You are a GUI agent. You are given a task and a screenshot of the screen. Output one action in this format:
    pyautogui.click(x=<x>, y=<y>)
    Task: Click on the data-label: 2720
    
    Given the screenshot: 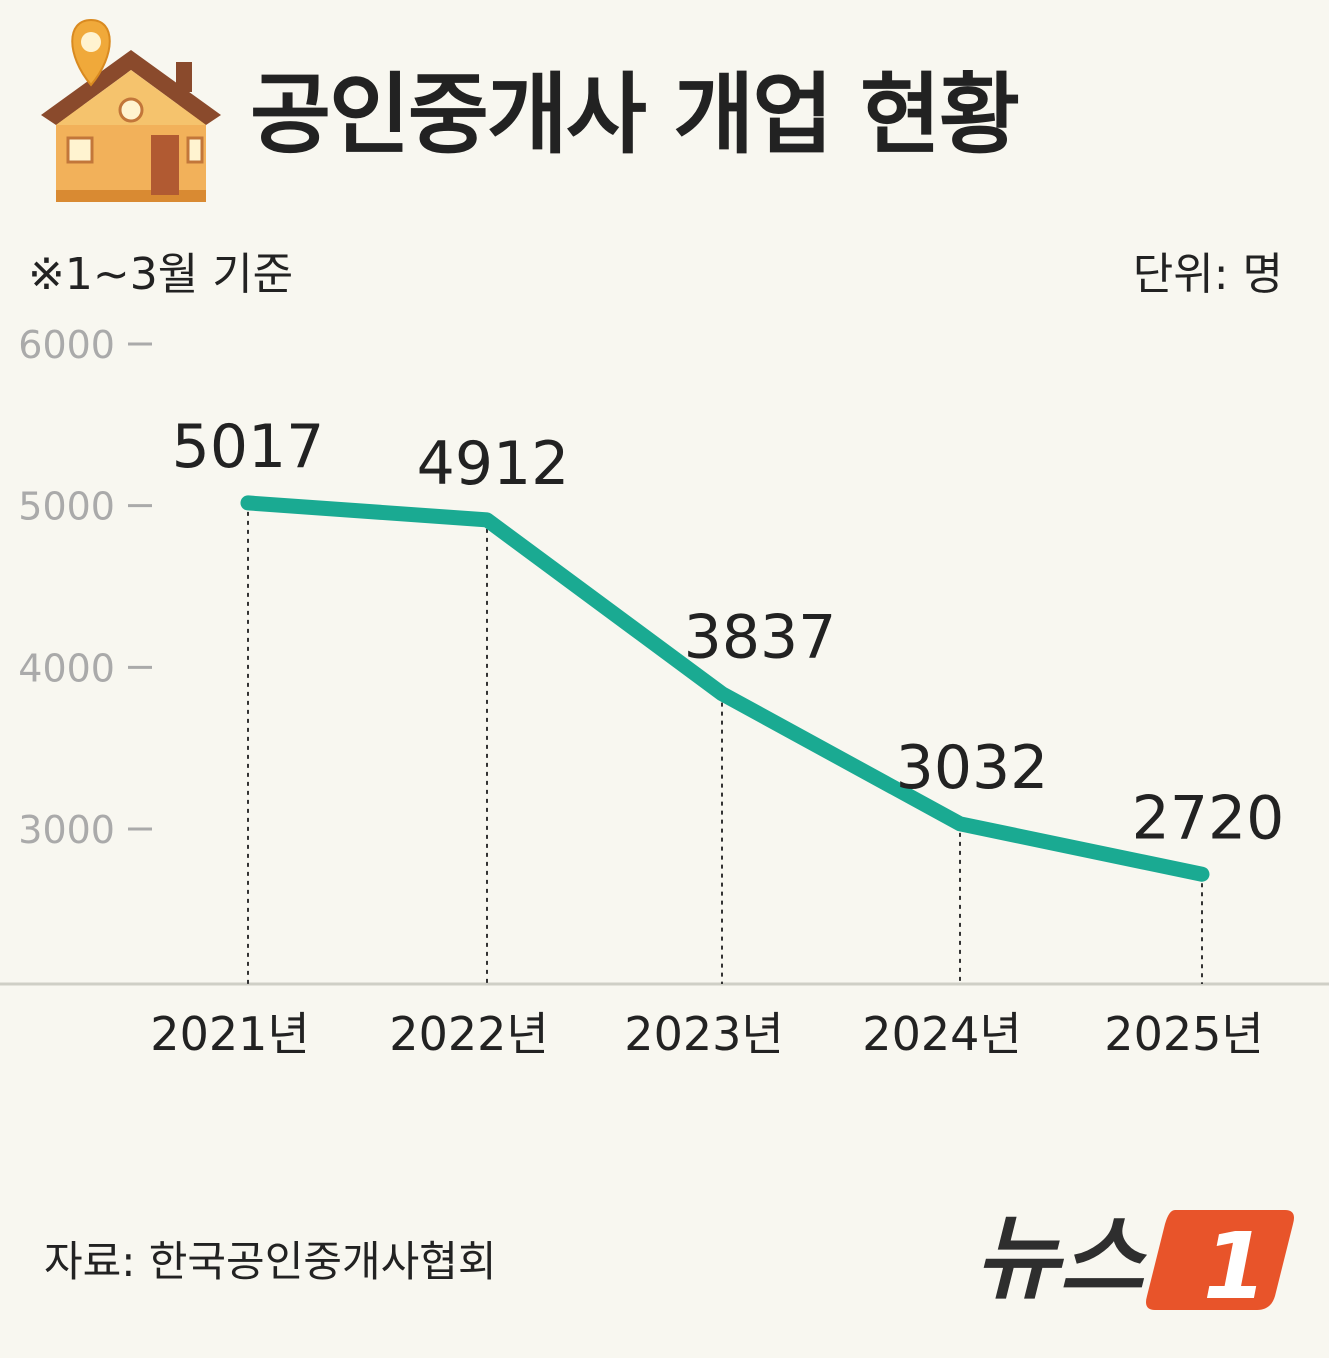 What is the action you would take?
    pyautogui.click(x=1208, y=818)
    